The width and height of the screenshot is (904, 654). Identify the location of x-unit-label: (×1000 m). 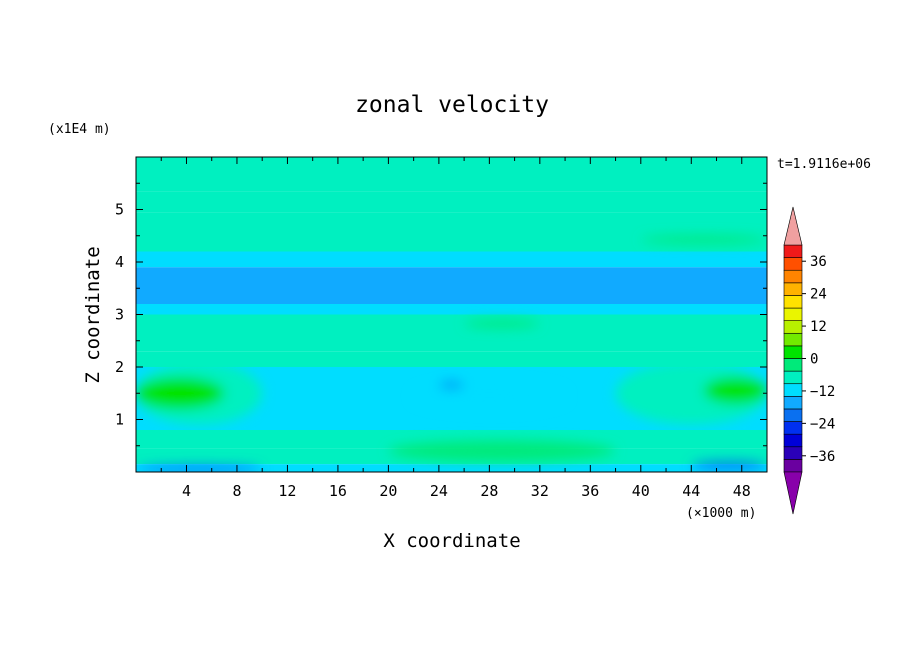
(721, 513).